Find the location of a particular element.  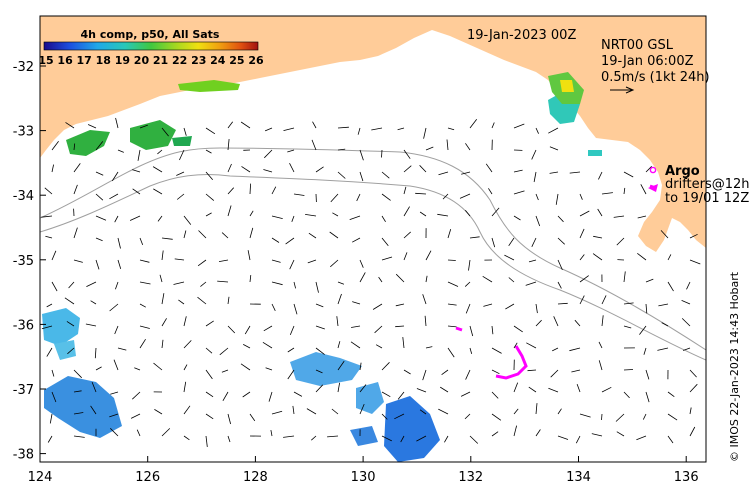

colorbar-tick-label: 23 is located at coordinates (198, 60).